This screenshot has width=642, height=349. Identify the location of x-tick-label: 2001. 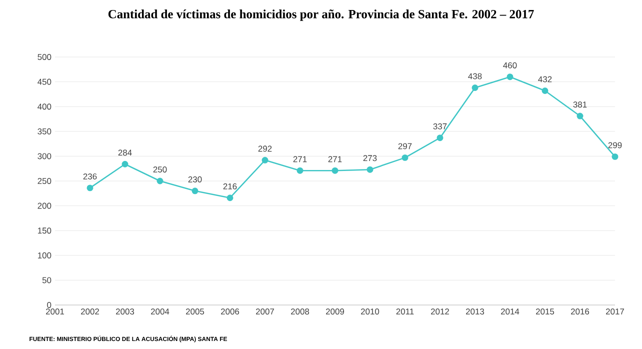
(55, 311).